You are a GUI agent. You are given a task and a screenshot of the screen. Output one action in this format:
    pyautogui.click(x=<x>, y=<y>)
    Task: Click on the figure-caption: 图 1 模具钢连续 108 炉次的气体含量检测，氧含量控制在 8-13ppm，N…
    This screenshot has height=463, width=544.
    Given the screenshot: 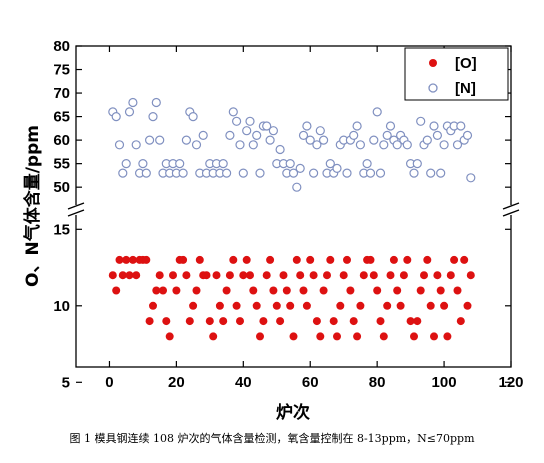 What is the action you would take?
    pyautogui.click(x=272, y=438)
    